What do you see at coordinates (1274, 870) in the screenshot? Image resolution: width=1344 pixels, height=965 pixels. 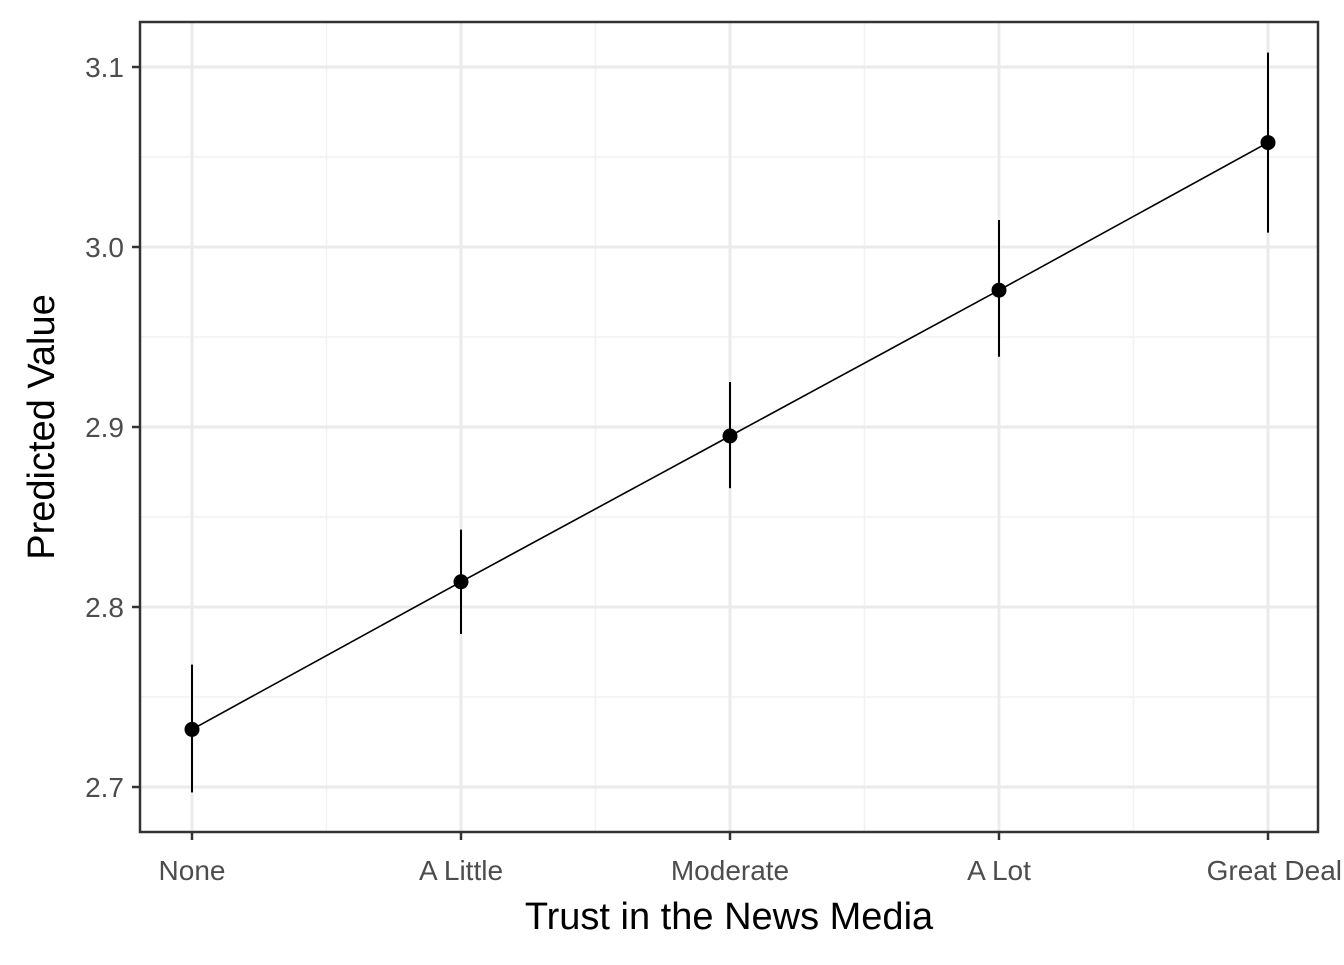 I see `x-tick-label: Great Deal` at bounding box center [1274, 870].